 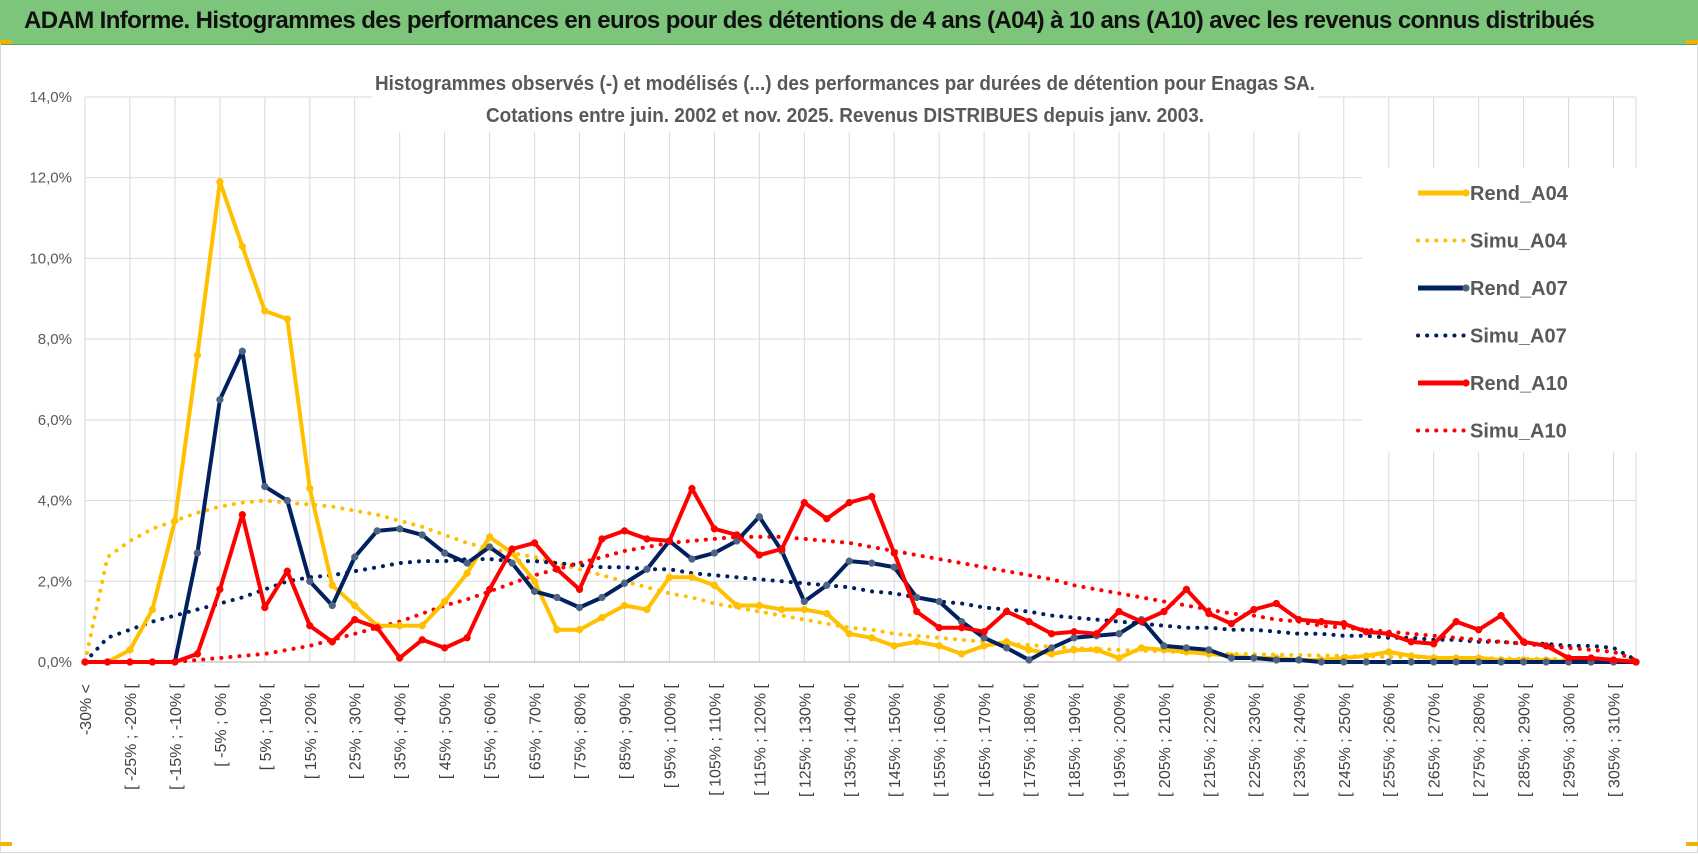 I want to click on x-tick-label: [ 25% ; 30% [, so click(x=356, y=731).